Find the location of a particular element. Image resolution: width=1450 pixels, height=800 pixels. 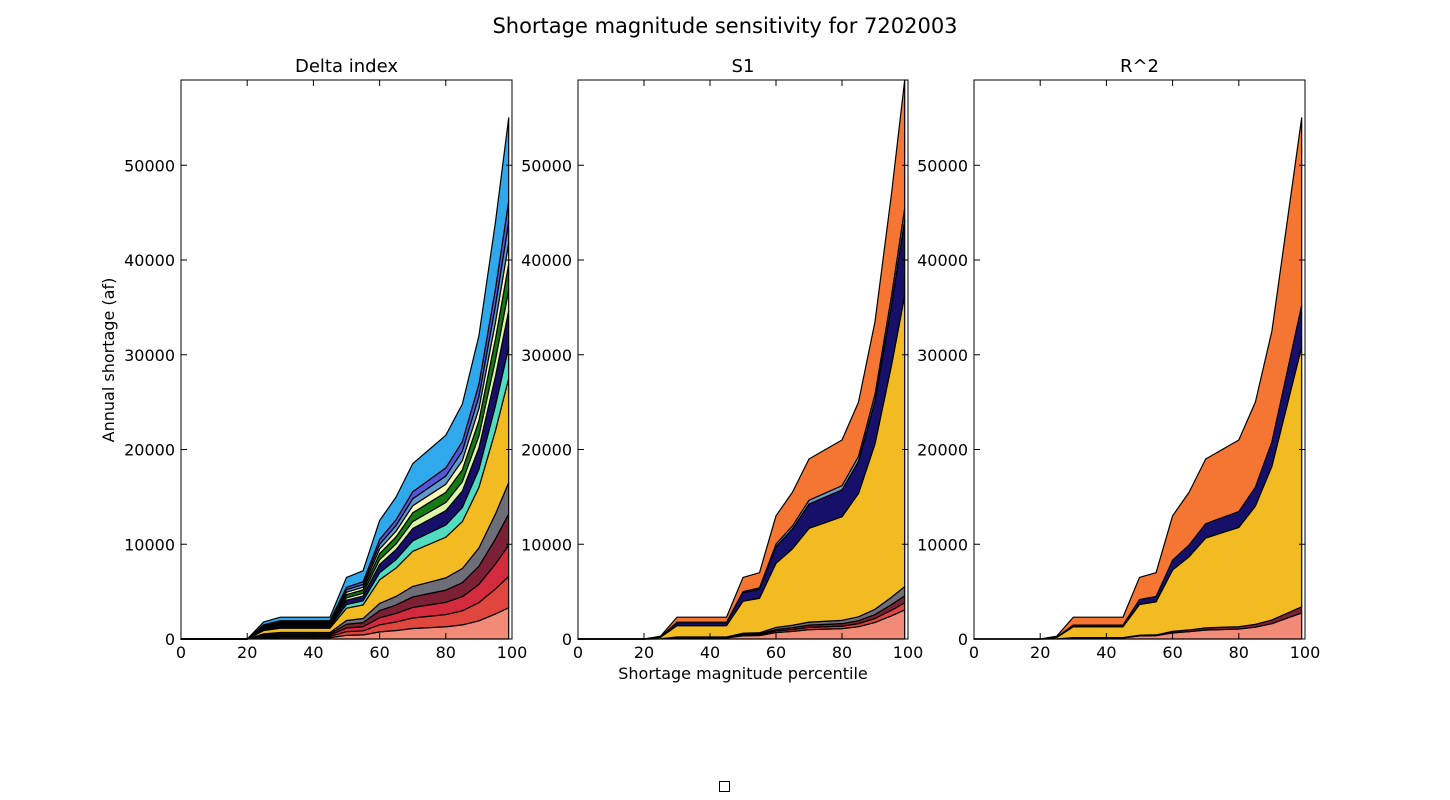

y-axis-label: Annual shortage (af) is located at coordinates (108, 360).